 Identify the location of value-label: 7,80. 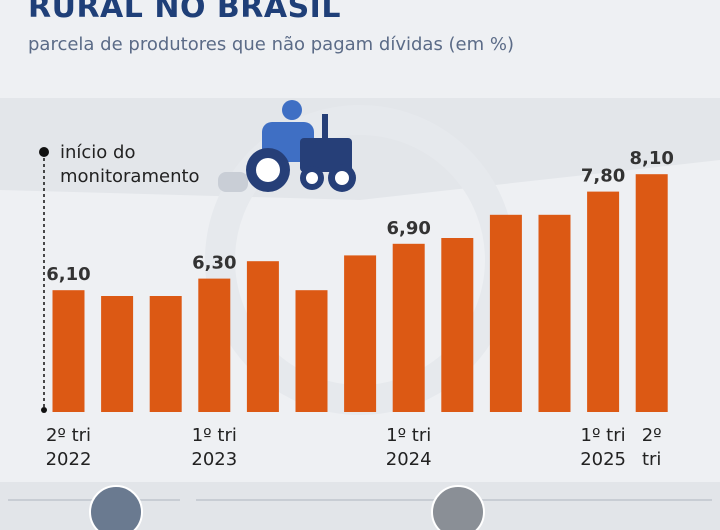
(603, 176).